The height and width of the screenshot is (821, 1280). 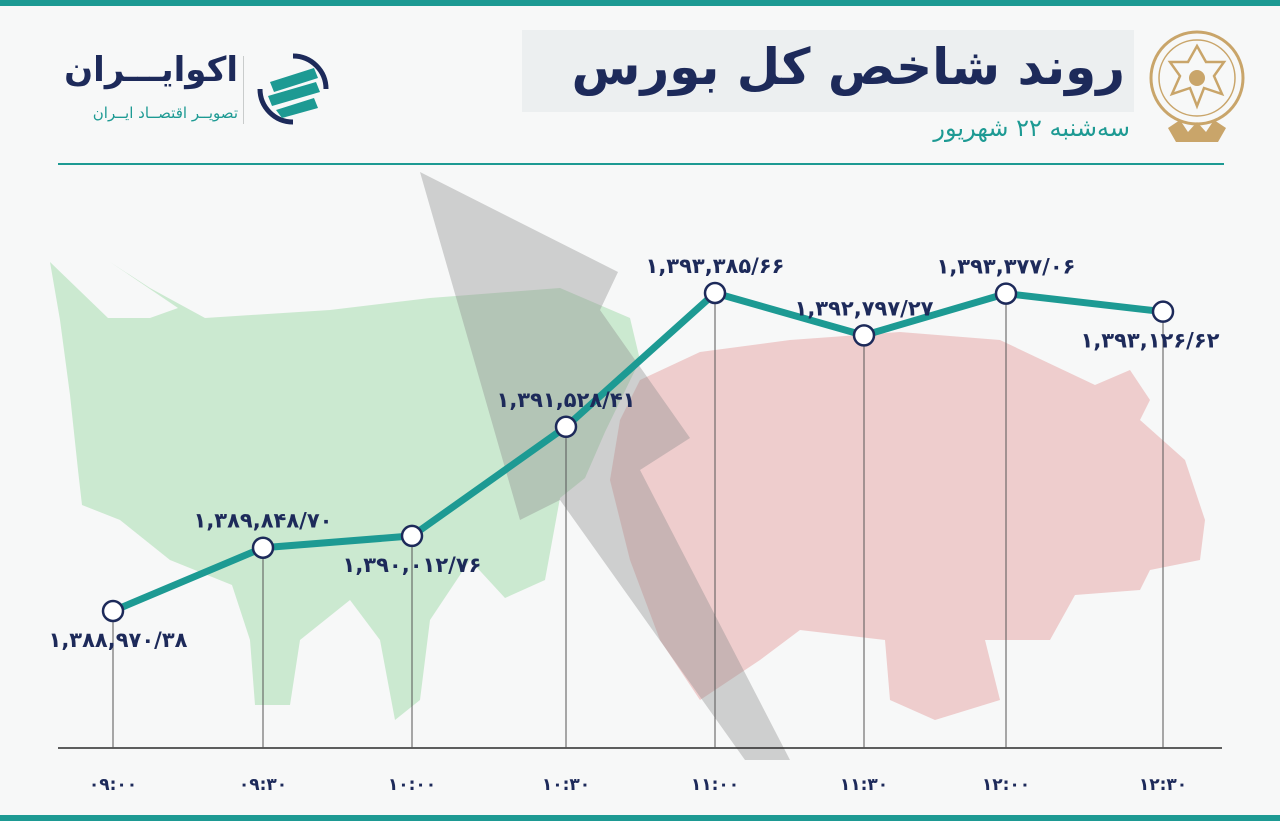 I want to click on brand-name: اکوایـــران, so click(x=151, y=70).